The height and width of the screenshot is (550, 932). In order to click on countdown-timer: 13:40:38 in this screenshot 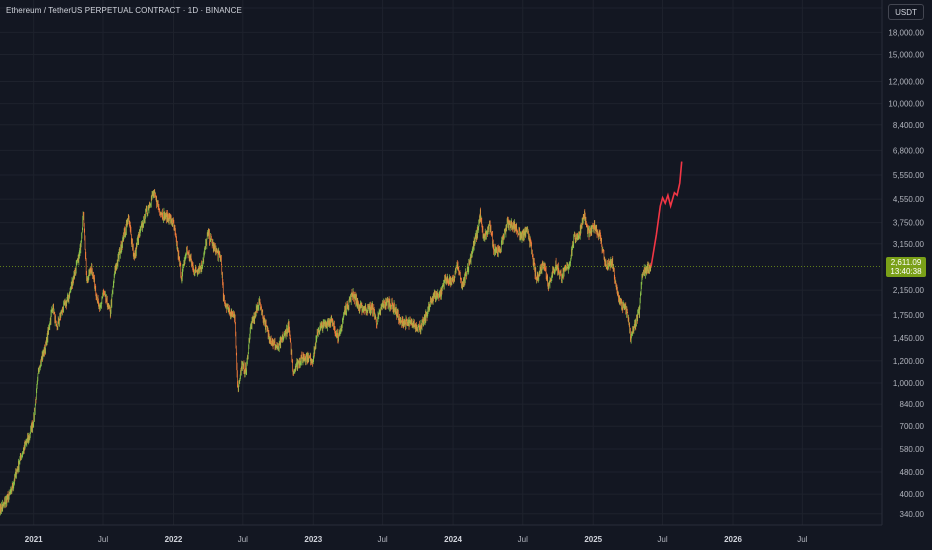, I will do `click(906, 271)`.